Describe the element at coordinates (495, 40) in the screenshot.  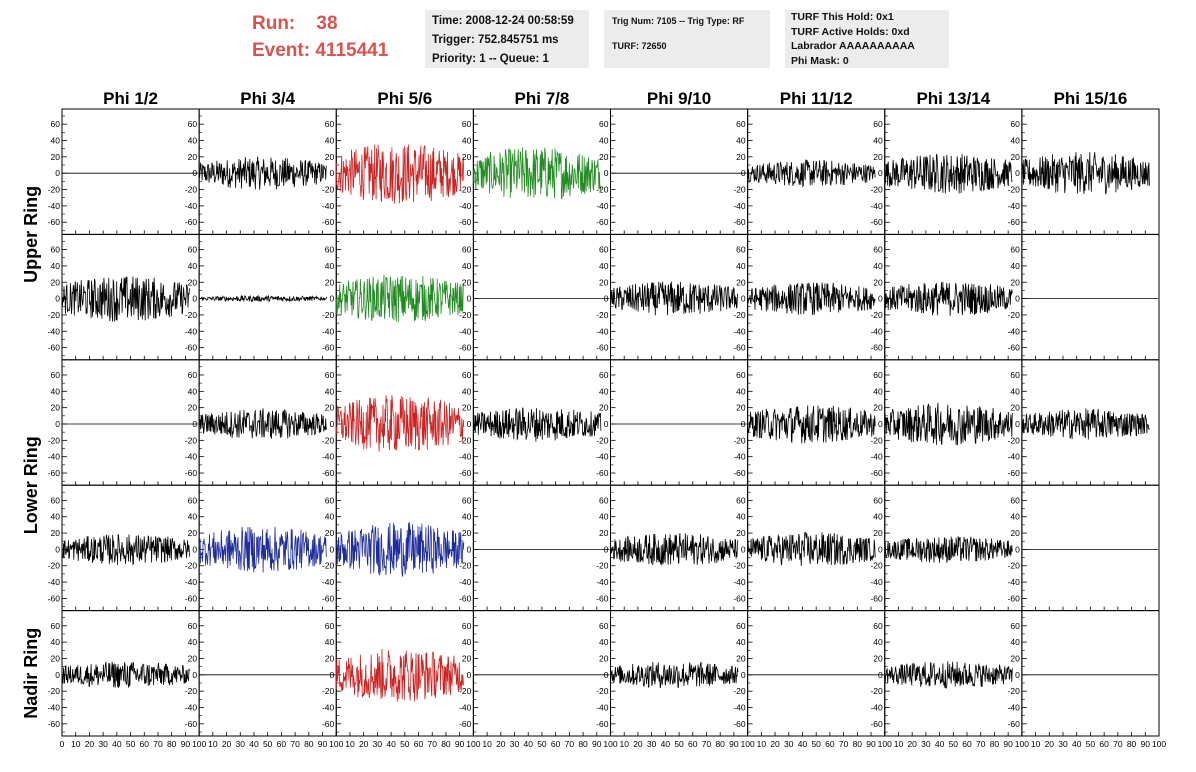
I see `trigger-text: Trigger: 752.845751 ms` at that location.